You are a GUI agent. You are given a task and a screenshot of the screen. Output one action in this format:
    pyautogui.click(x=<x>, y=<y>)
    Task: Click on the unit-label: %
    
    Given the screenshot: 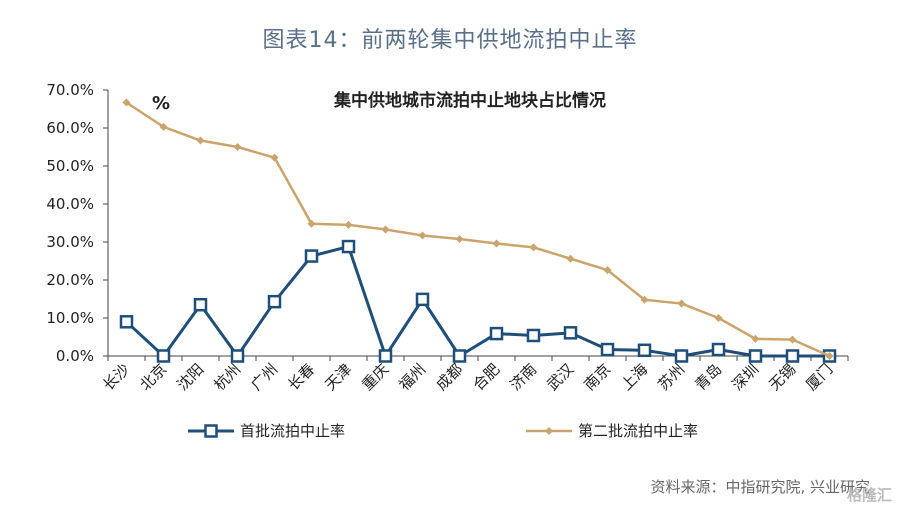 What is the action you would take?
    pyautogui.click(x=161, y=103)
    